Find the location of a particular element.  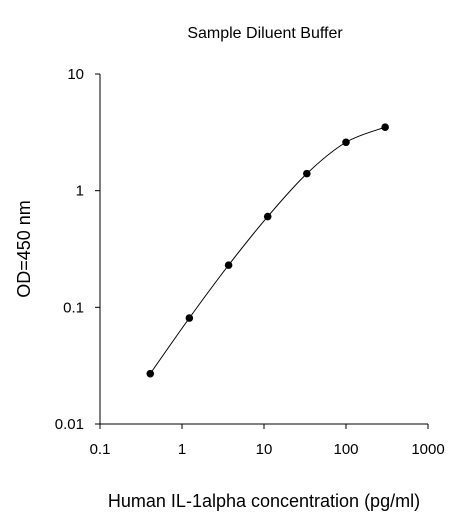

y-axis-label: OD=450 nm is located at coordinates (24, 249).